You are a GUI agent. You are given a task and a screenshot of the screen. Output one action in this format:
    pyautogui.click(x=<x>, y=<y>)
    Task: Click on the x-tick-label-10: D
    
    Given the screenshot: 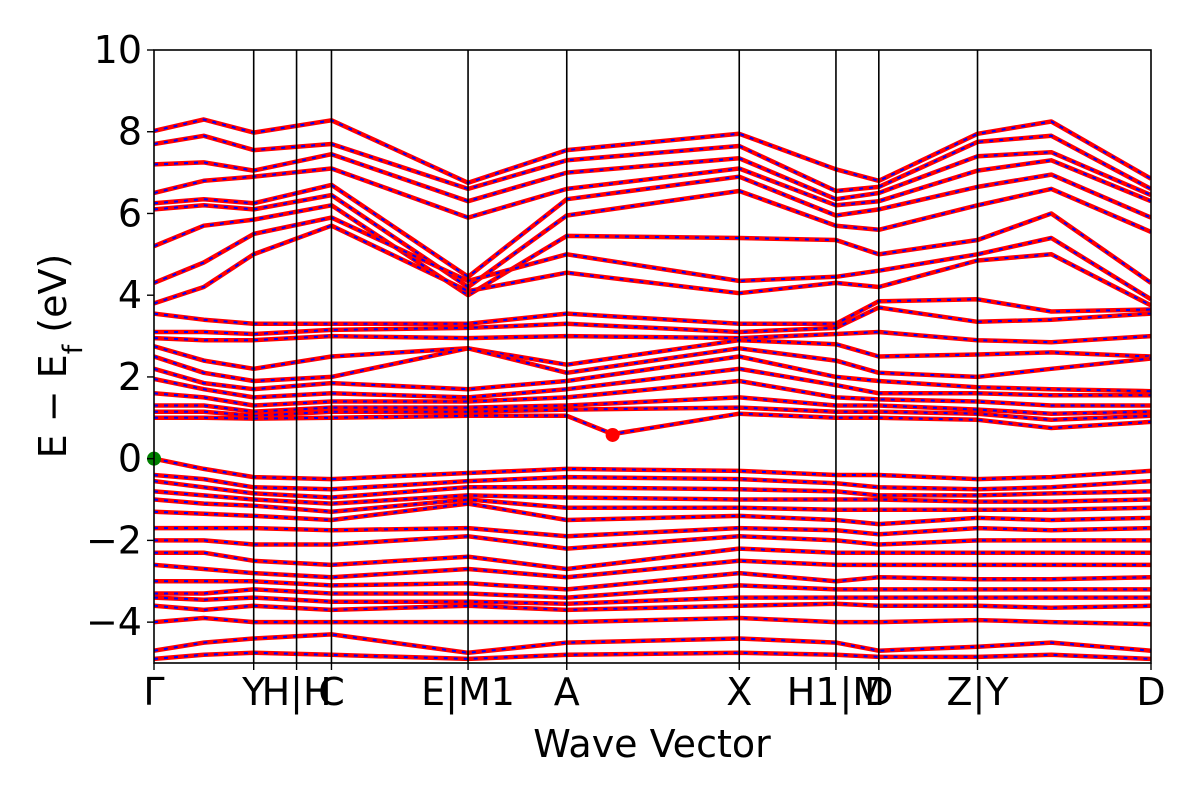 What is the action you would take?
    pyautogui.click(x=1150, y=692)
    